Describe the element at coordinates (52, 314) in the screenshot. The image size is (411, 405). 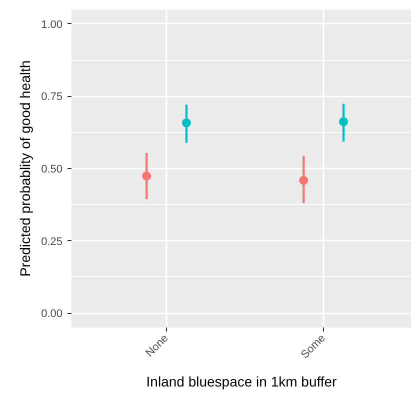
I see `y-tick-label: 0.00` at that location.